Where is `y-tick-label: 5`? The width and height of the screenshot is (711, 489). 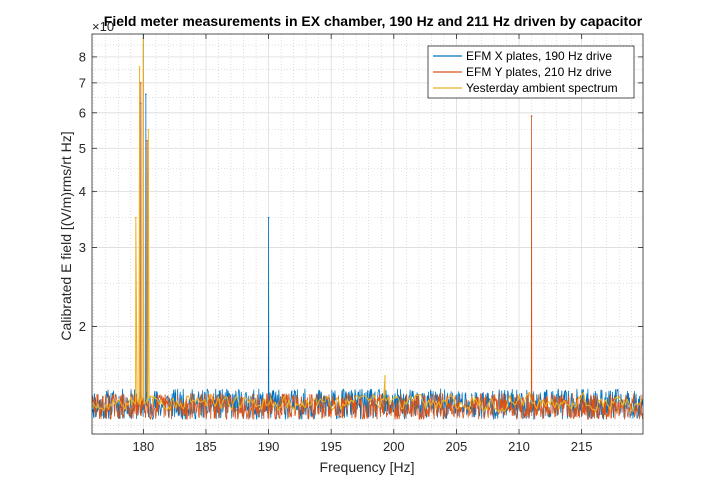
y-tick-label: 5 is located at coordinates (82, 148).